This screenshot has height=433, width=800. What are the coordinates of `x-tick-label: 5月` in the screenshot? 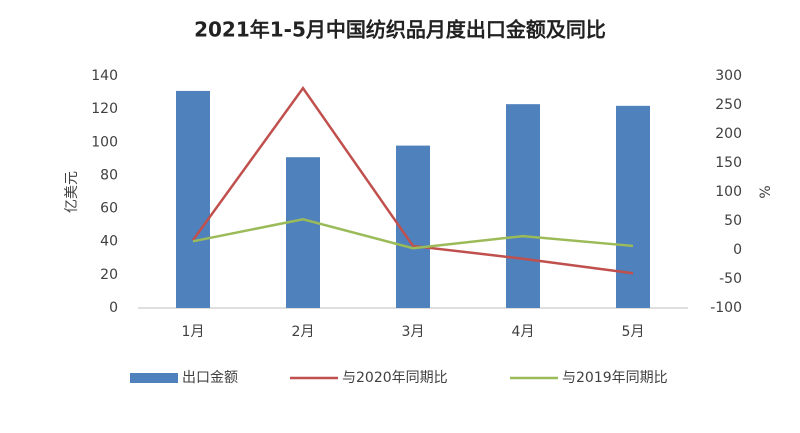 It's located at (633, 332).